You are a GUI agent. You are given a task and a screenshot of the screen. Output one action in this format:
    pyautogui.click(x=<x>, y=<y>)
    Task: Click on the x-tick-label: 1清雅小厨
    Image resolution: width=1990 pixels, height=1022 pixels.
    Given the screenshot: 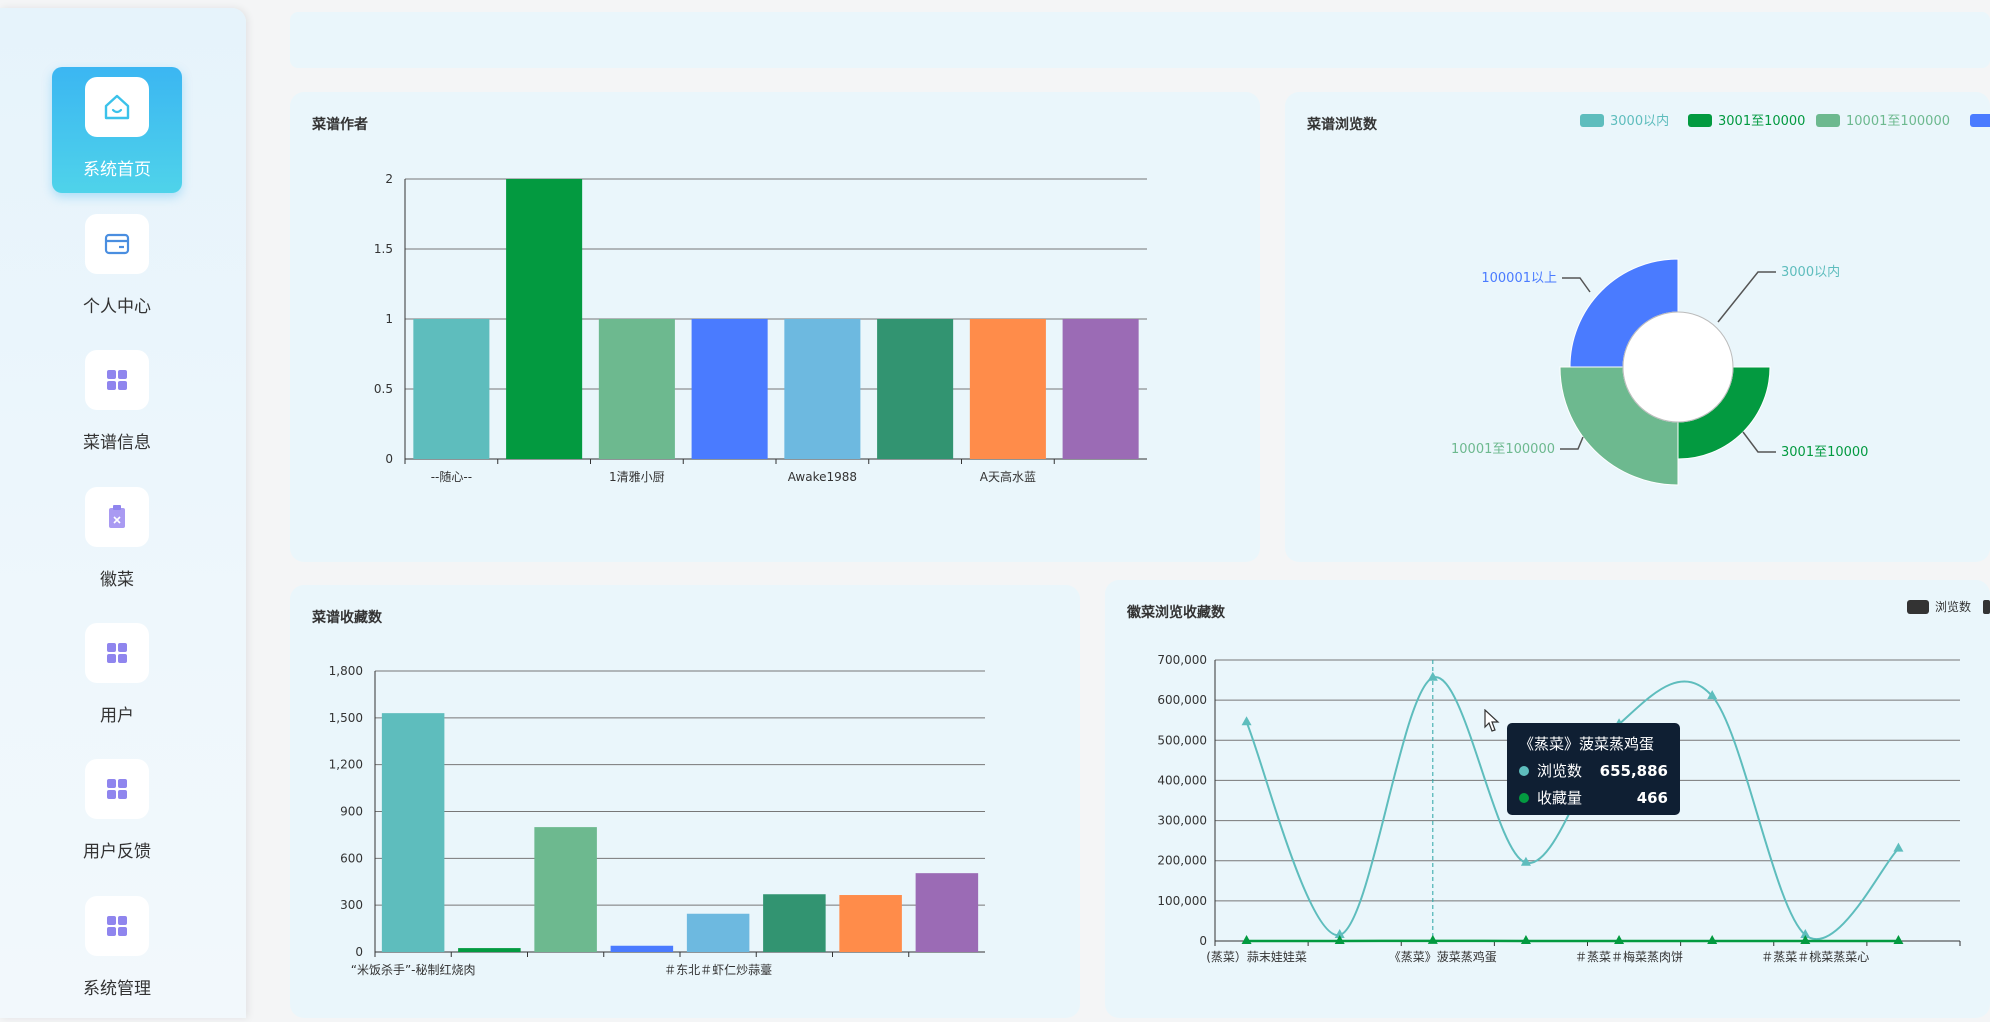 What is the action you would take?
    pyautogui.click(x=637, y=476)
    